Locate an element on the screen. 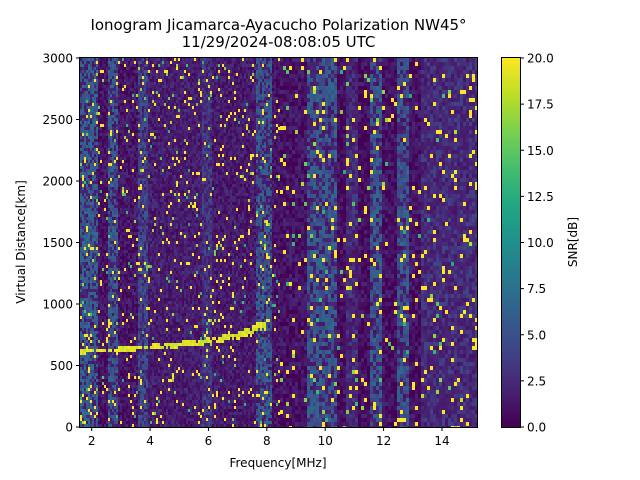  y-axis-label: Virtual Distance[km] is located at coordinates (21, 242).